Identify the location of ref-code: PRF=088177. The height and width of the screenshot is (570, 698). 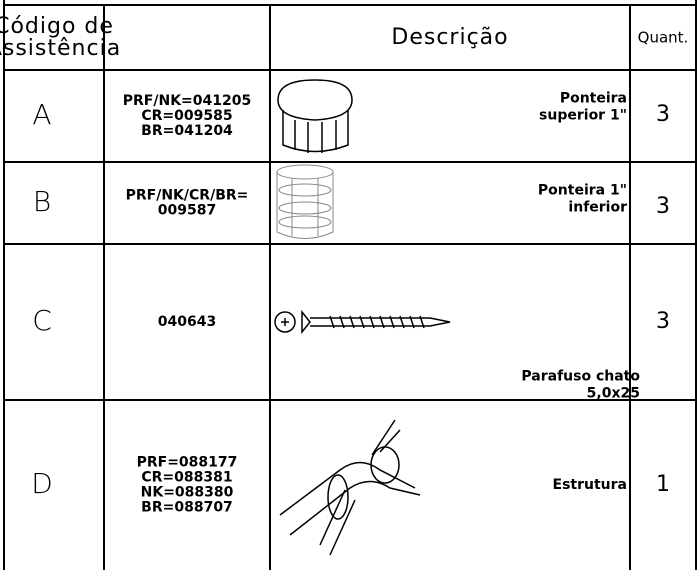
(187, 463).